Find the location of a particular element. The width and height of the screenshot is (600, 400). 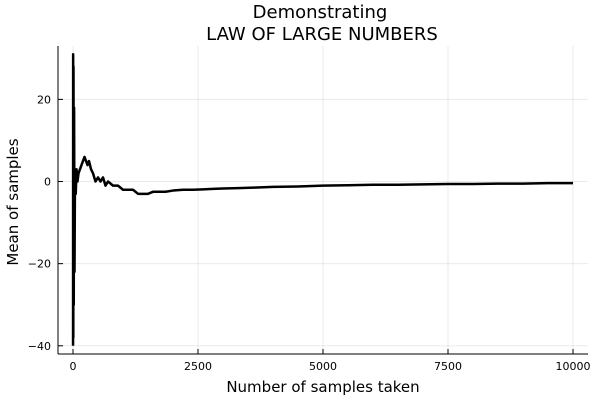

y-tick-label: 0 is located at coordinates (47, 182).